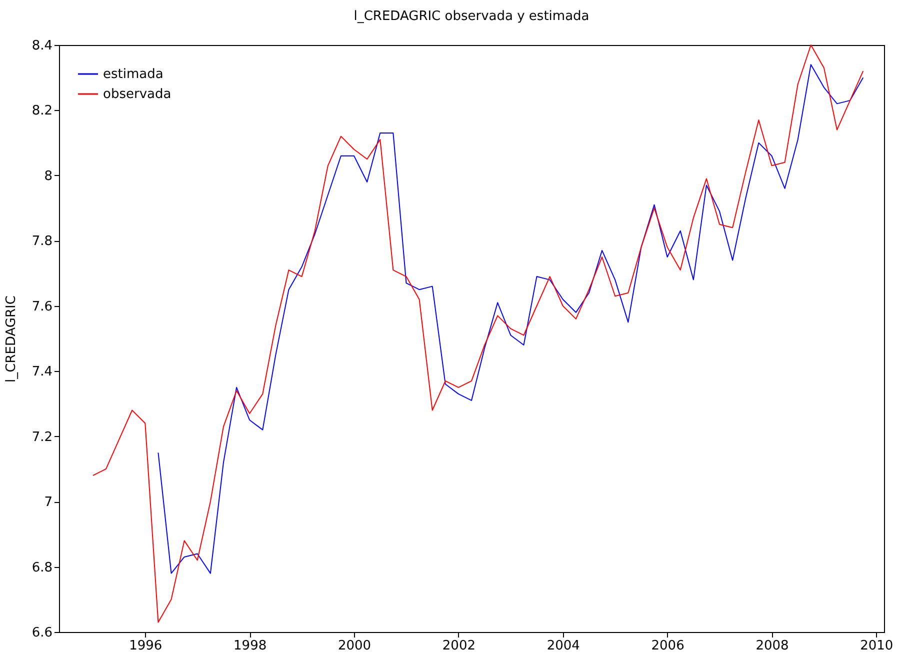 This screenshot has width=916, height=666. What do you see at coordinates (11, 339) in the screenshot?
I see `y-axis-title: l_CREDAGRIC` at bounding box center [11, 339].